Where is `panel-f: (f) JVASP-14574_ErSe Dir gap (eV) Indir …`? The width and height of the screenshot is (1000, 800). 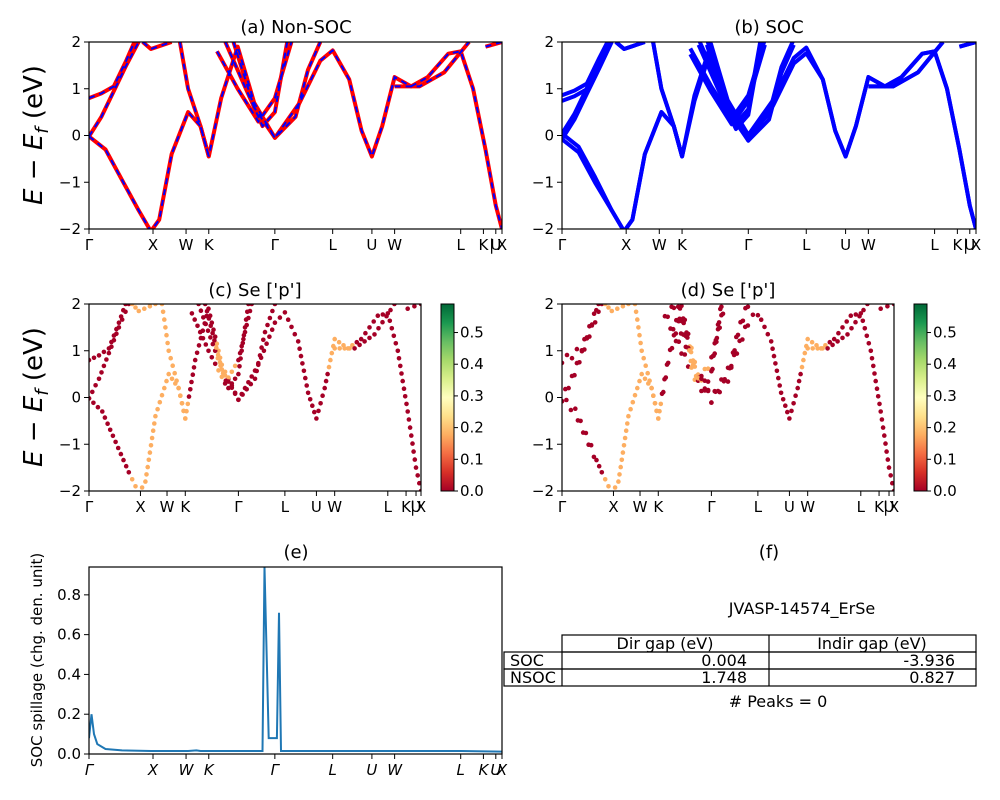 panel-f: (f) JVASP-14574_ErSe Dir gap (eV) Indir … is located at coordinates (740, 626).